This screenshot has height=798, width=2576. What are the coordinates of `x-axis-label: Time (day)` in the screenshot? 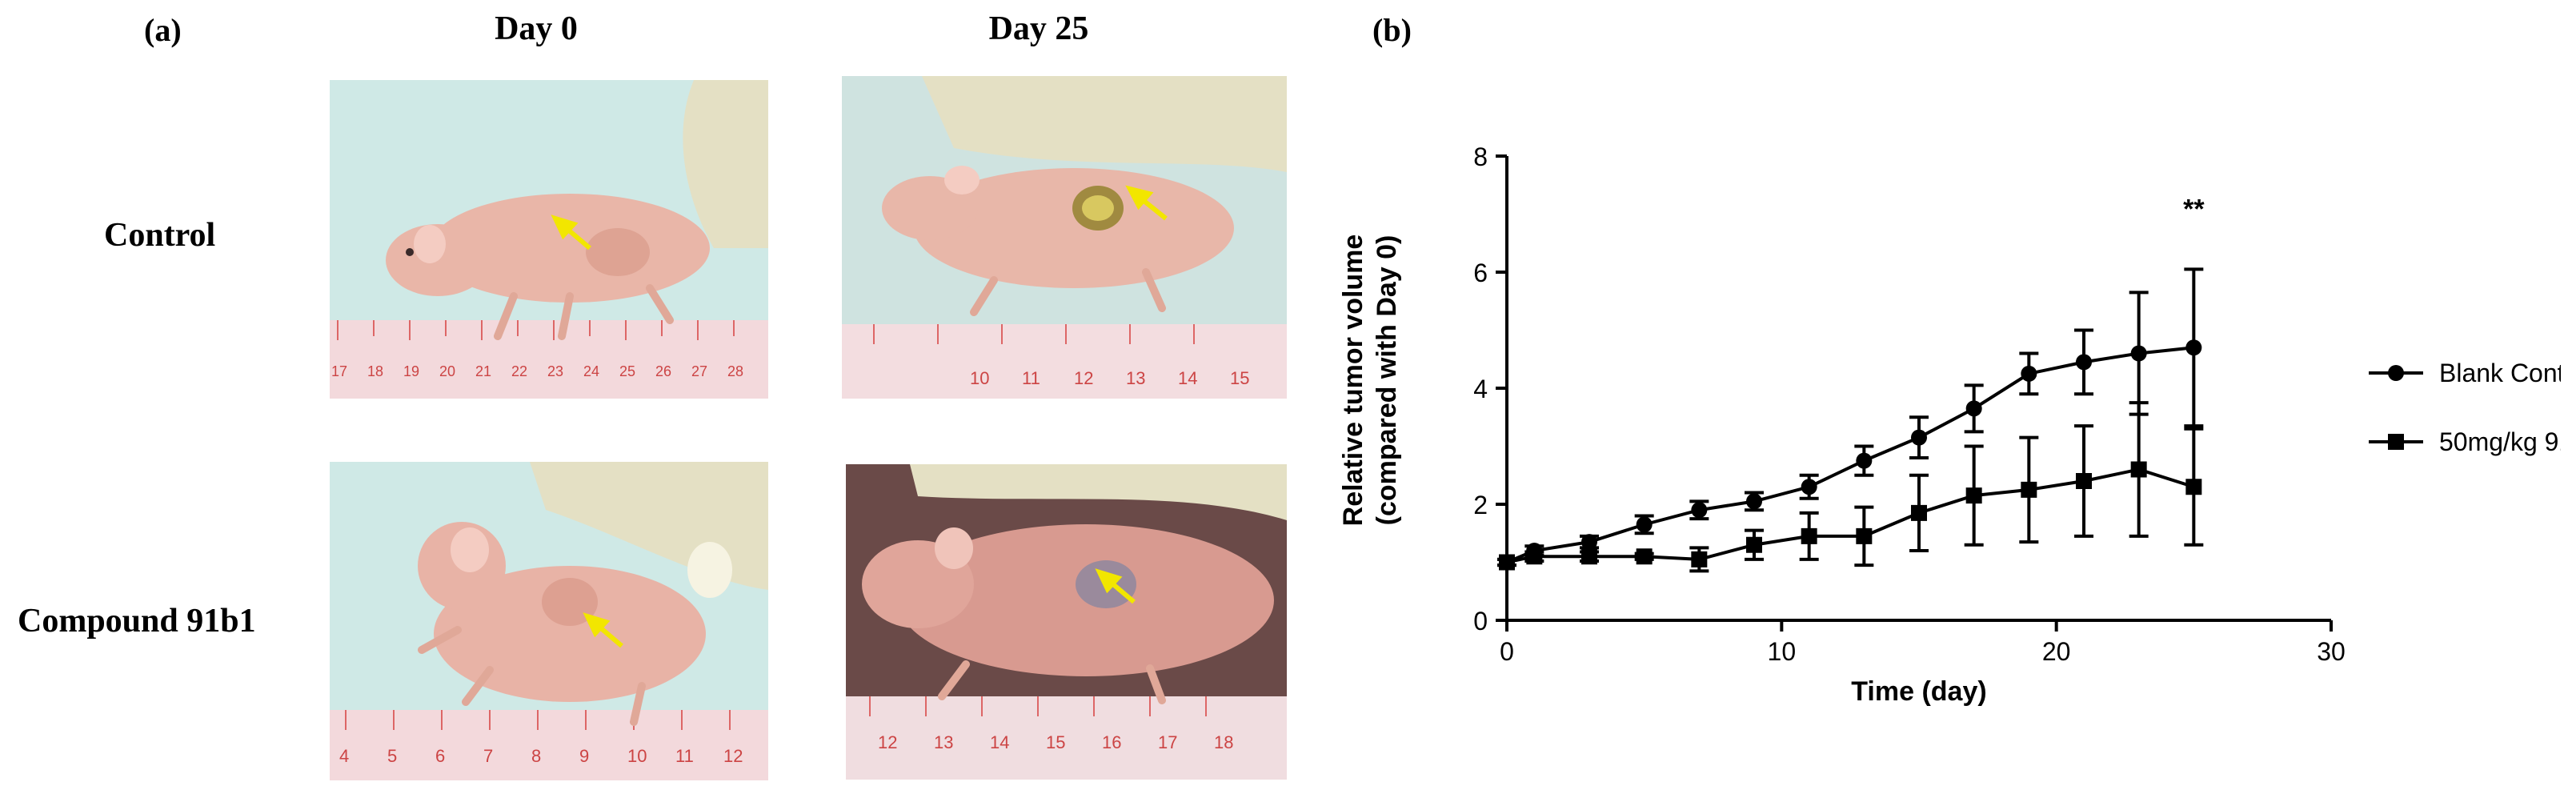 It's located at (1918, 691).